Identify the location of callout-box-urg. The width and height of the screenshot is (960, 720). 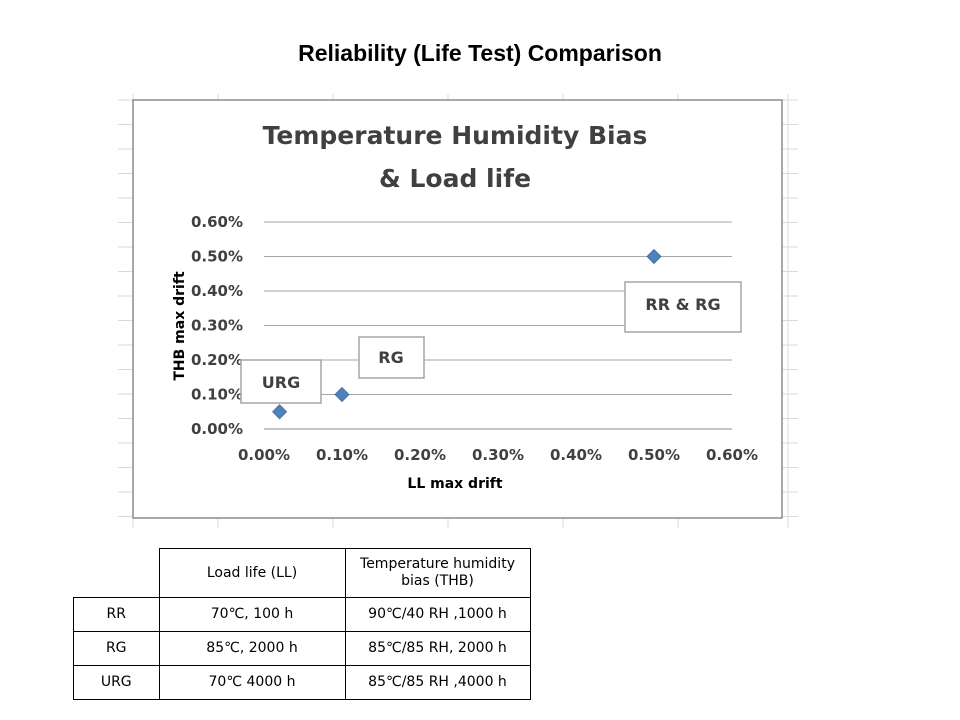
(281, 381).